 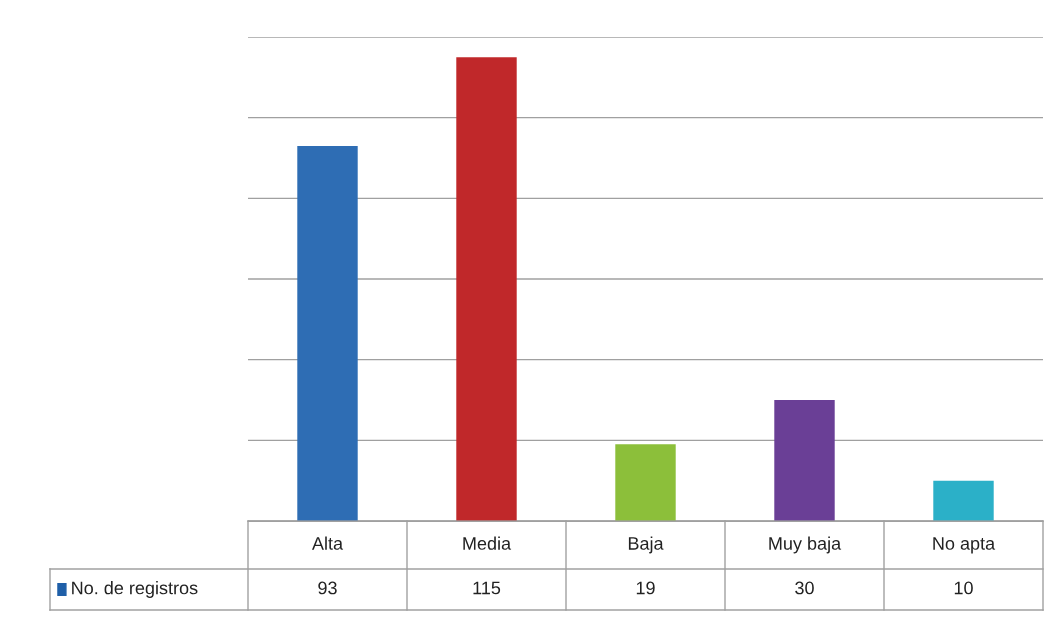 What do you see at coordinates (135, 589) in the screenshot?
I see `legend-label: No. de registros` at bounding box center [135, 589].